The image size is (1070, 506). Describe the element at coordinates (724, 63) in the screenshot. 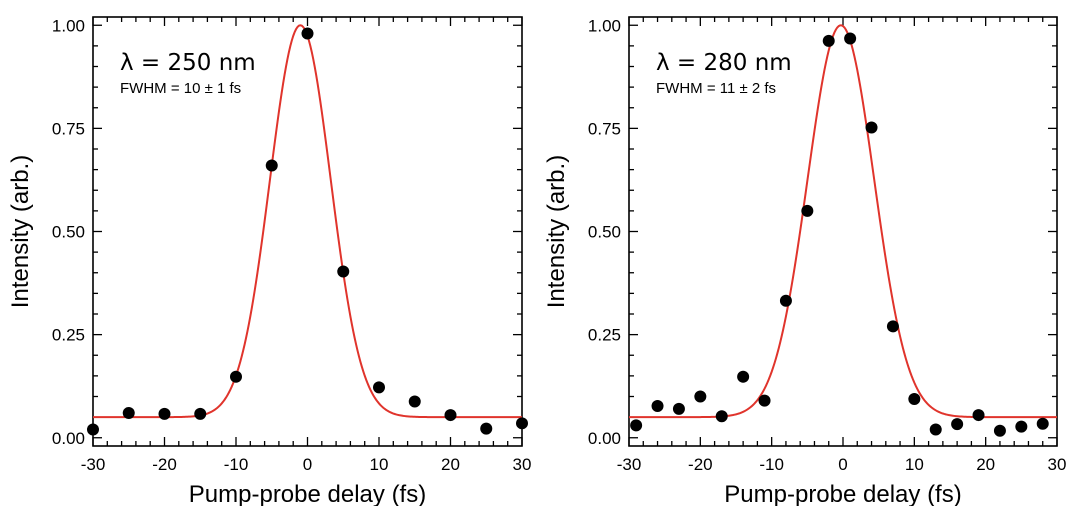

I see `chart-title: λ = 280 nm` at that location.